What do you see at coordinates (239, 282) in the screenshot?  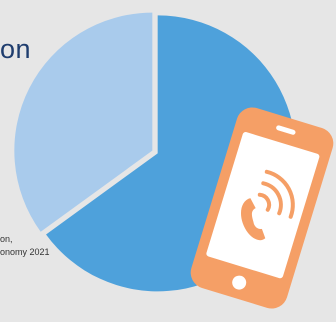 I see `phone-home-button` at bounding box center [239, 282].